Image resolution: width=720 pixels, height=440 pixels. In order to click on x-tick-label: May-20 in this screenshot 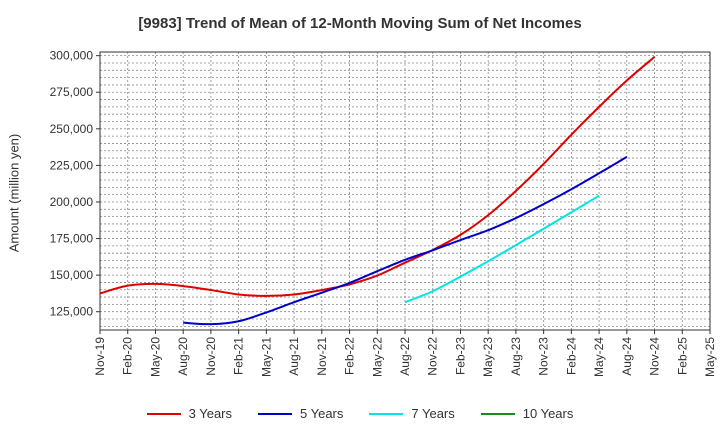, I will do `click(155, 357)`.